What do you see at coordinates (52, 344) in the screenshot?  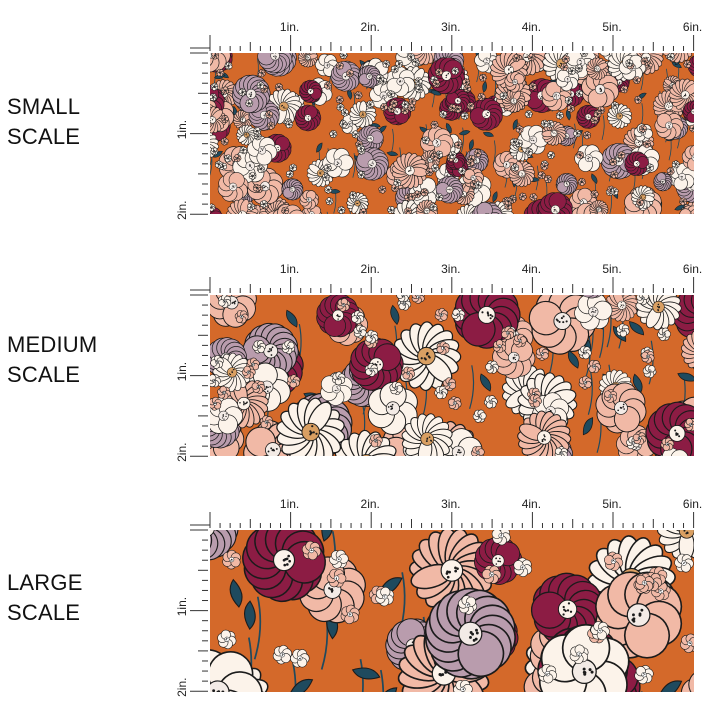 I see `scale-label-line1: MEDIUM` at bounding box center [52, 344].